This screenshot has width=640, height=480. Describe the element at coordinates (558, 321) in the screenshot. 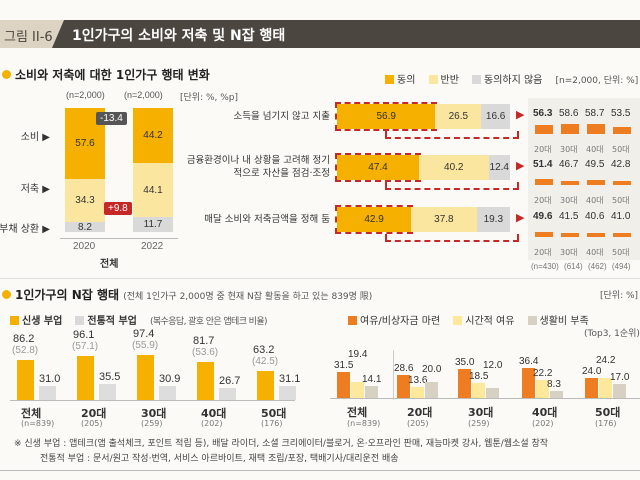

I see `legend-reason3: 생활비 부족` at that location.